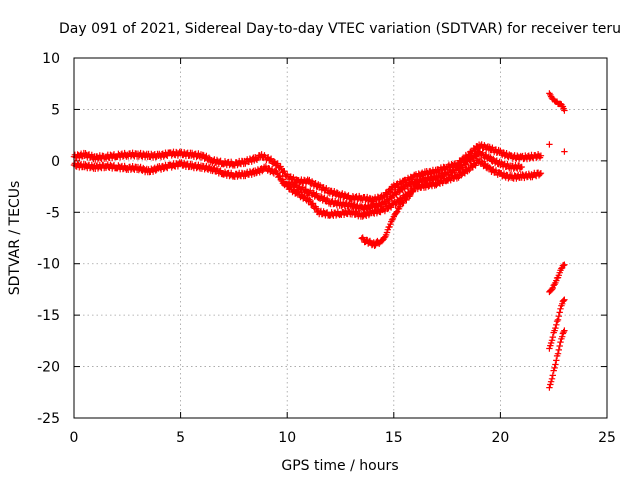 The image size is (640, 480). Describe the element at coordinates (402, 180) in the screenshot. I see `series-band-middle` at that location.